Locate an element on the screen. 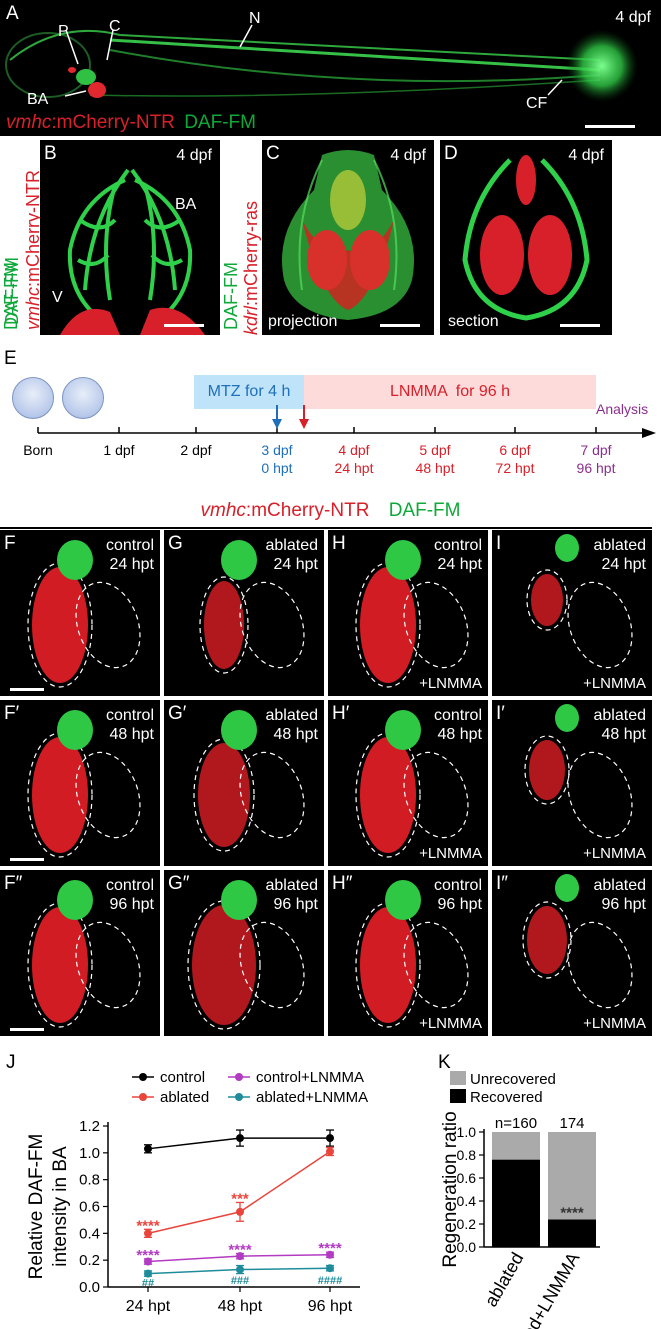 The image size is (661, 1329). panel-b-stage: 4 dpf is located at coordinates (194, 155).